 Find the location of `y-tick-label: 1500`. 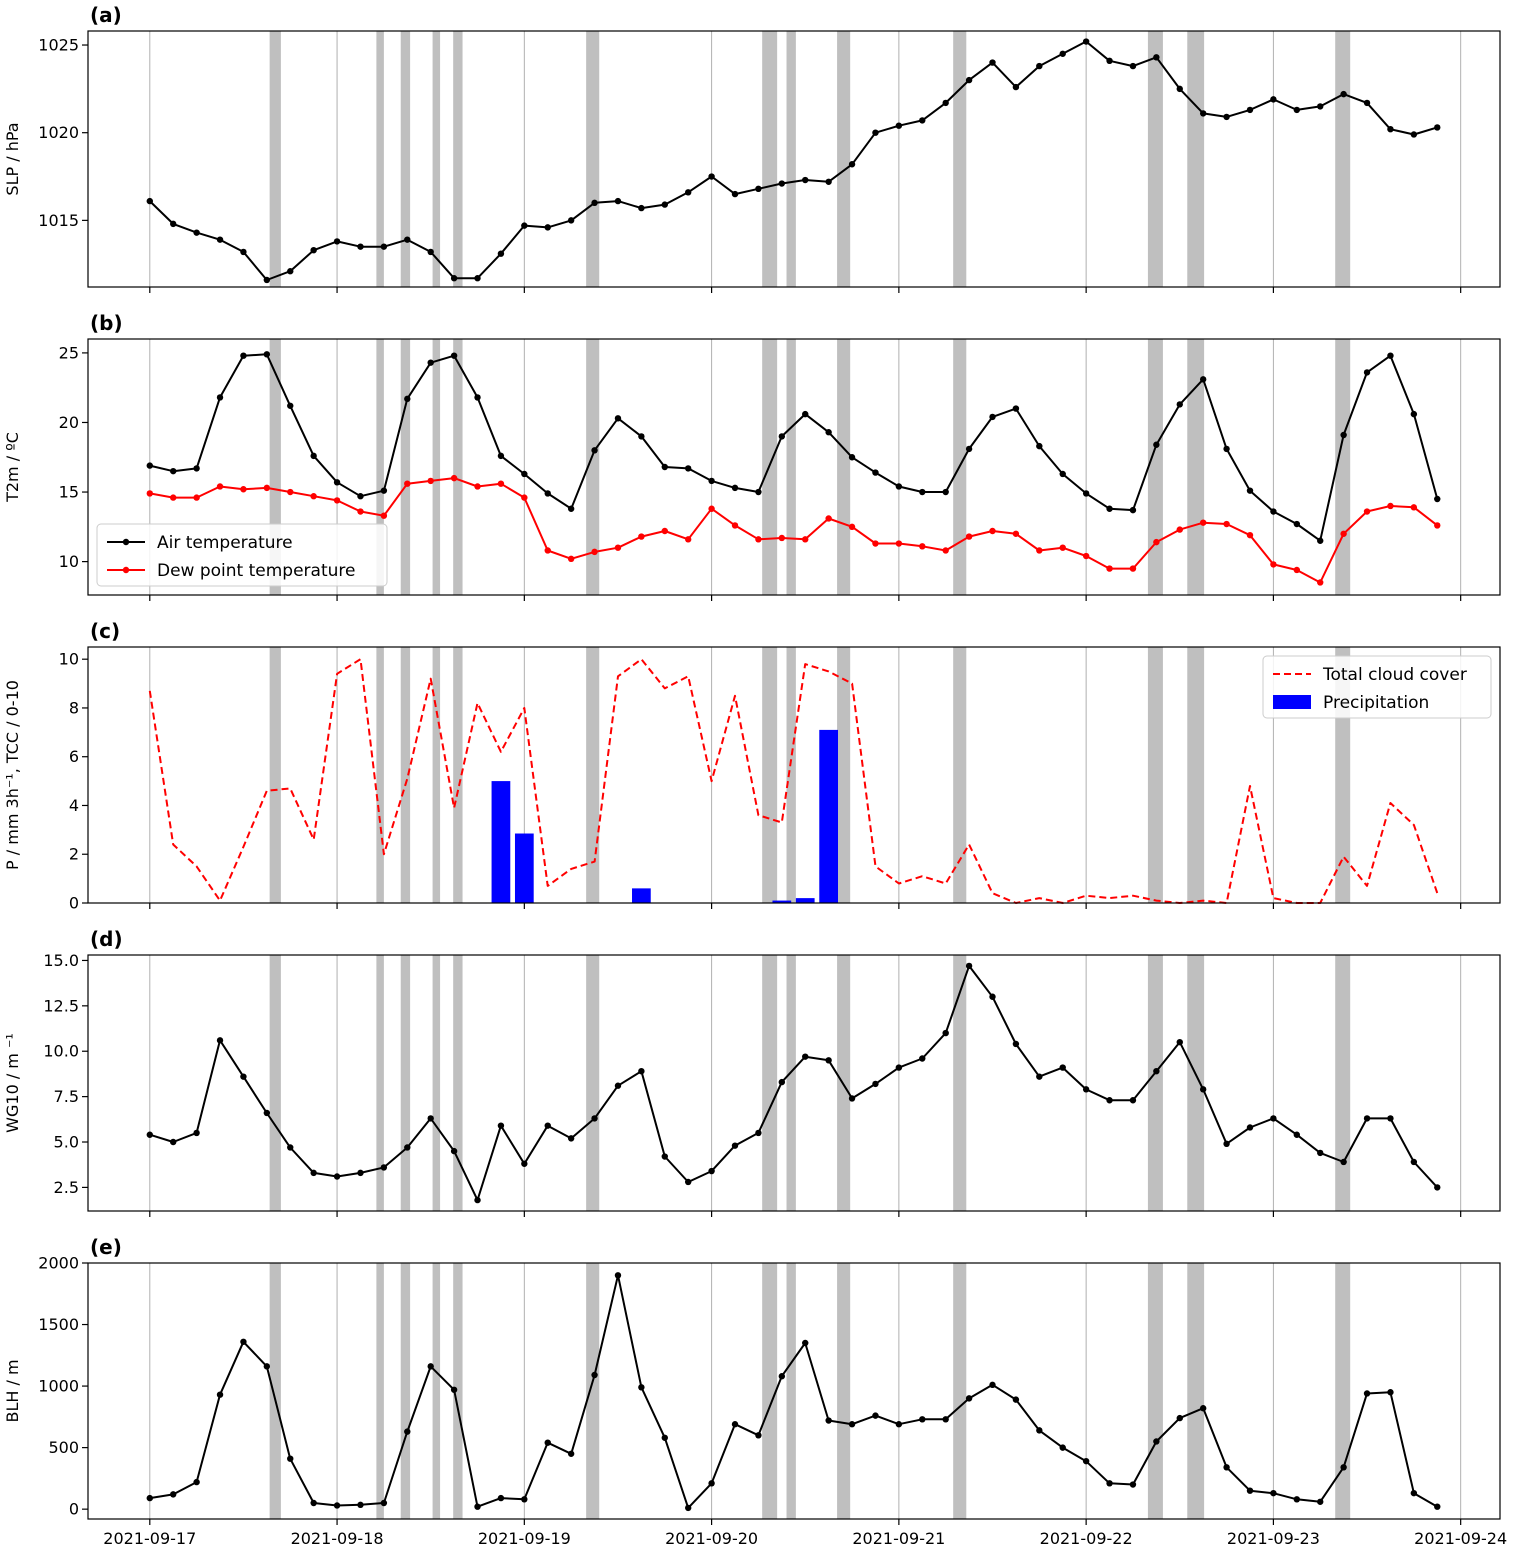

y-tick-label: 1500 is located at coordinates (58, 1324).